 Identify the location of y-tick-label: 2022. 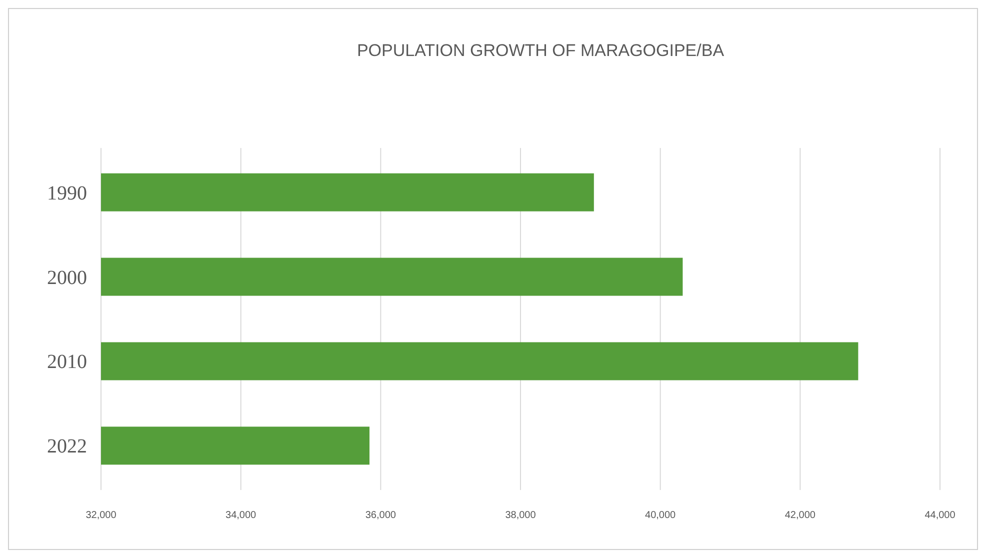
(67, 447).